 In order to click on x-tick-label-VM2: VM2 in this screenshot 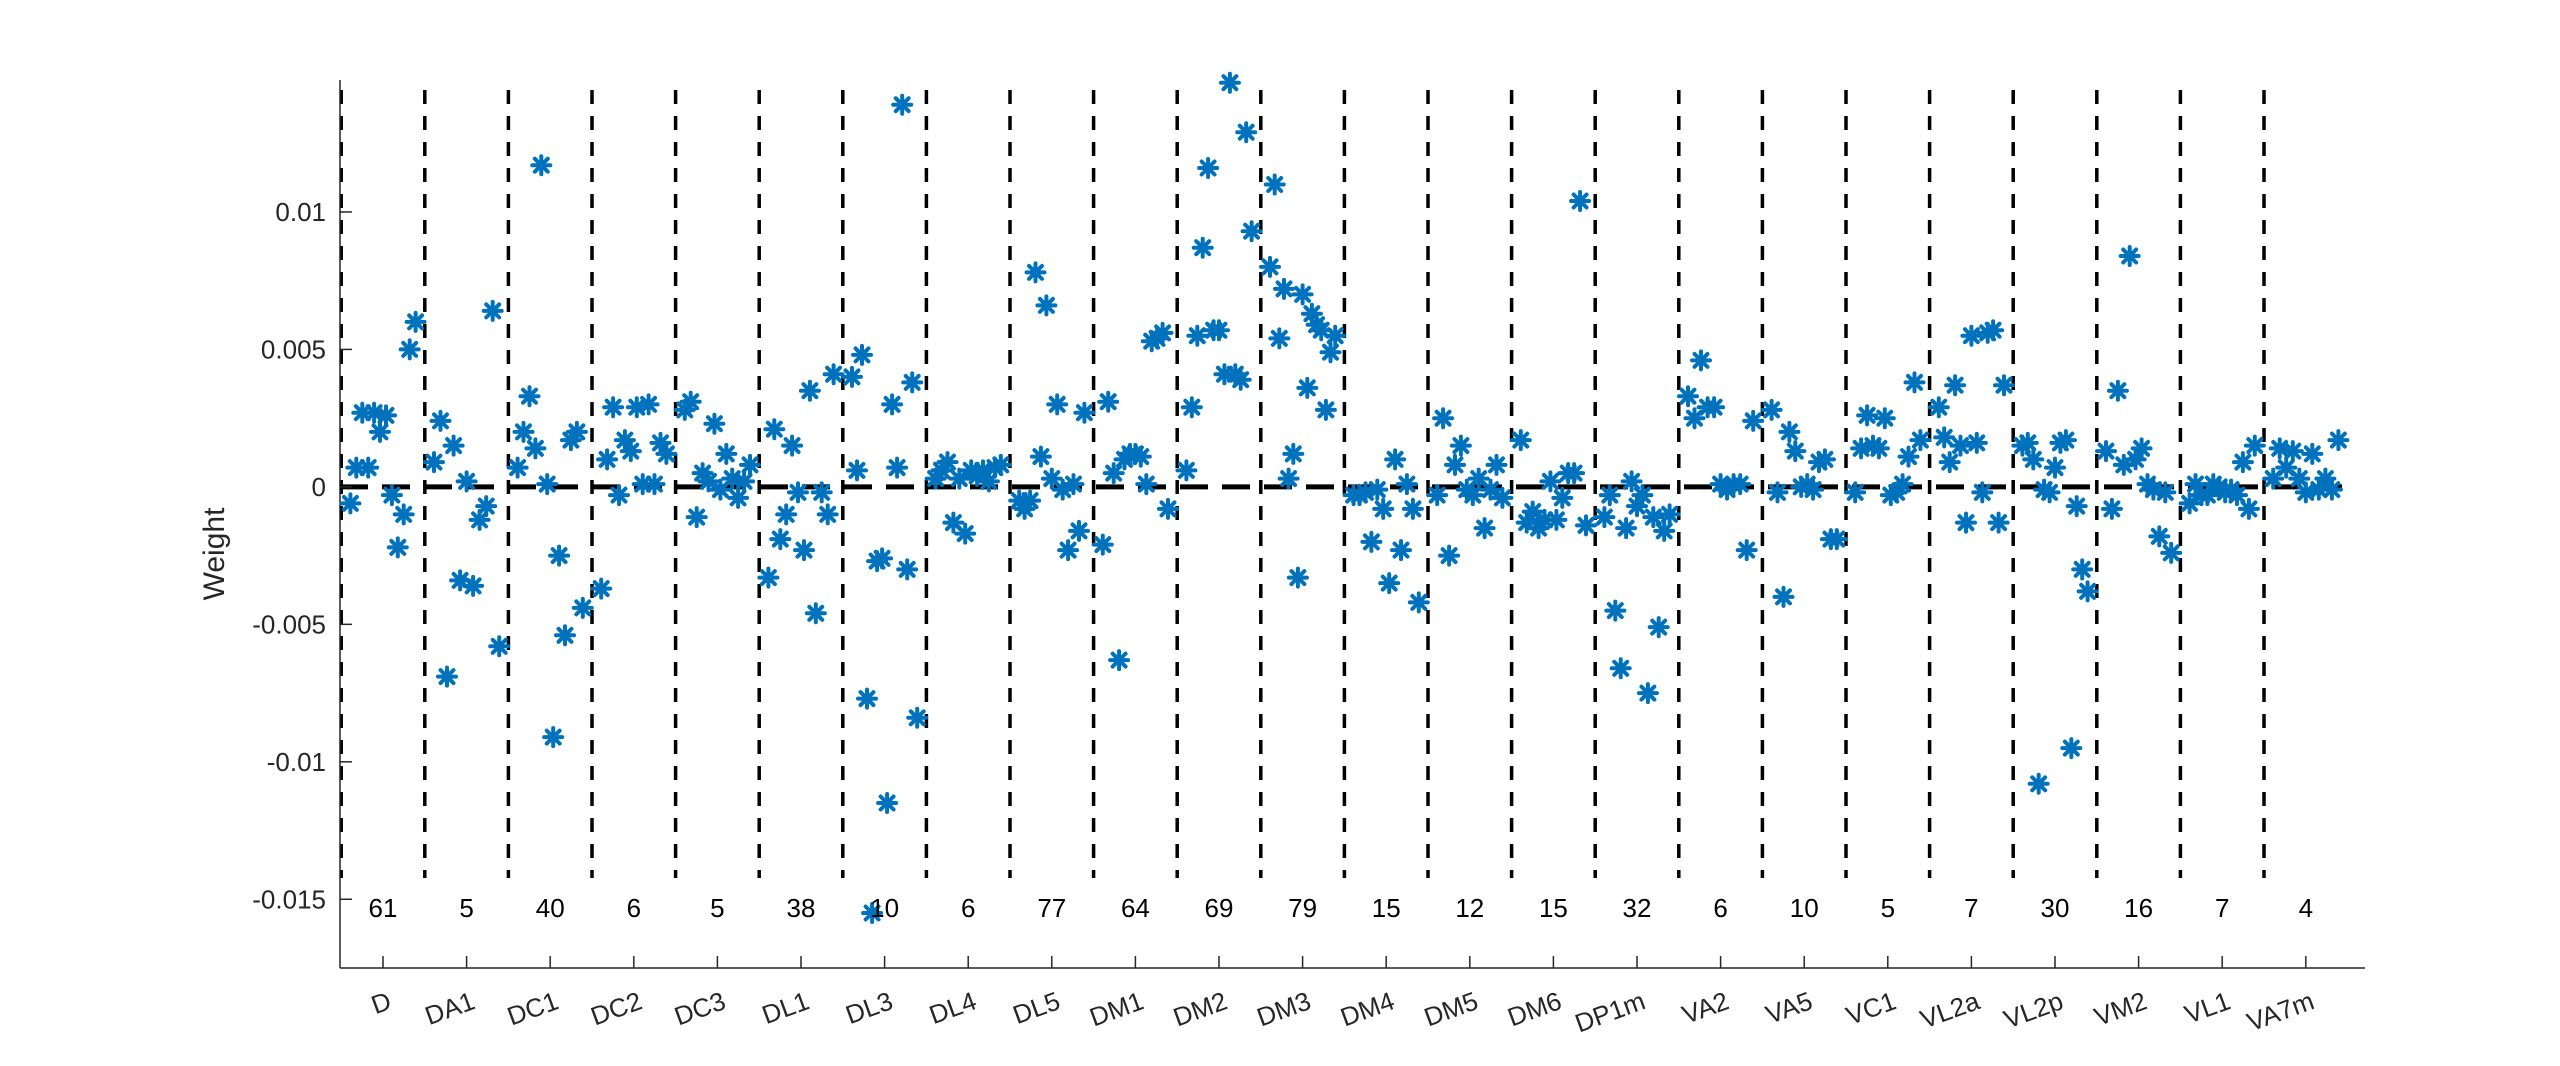, I will do `click(2120, 1008)`.